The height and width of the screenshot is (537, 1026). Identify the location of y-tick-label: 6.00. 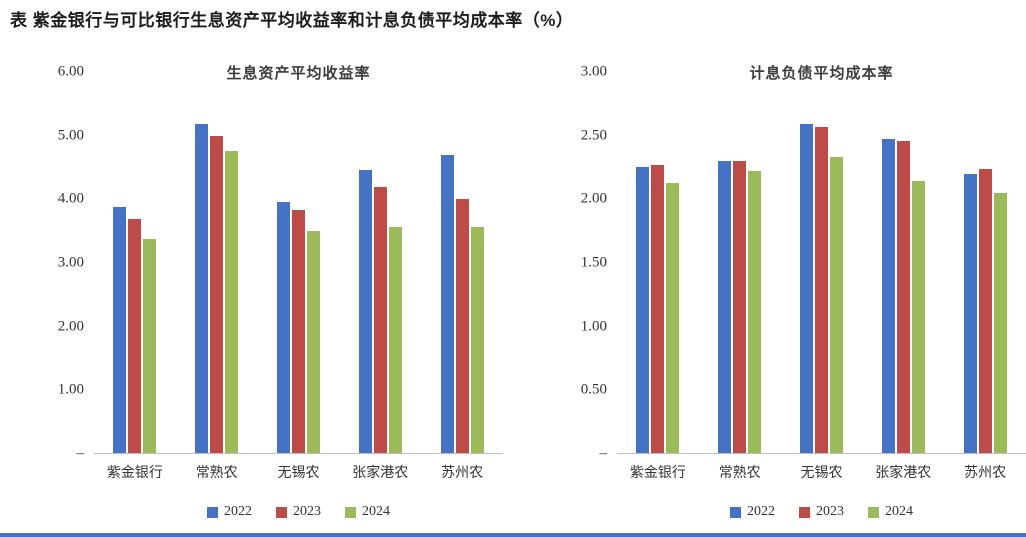
(70, 71).